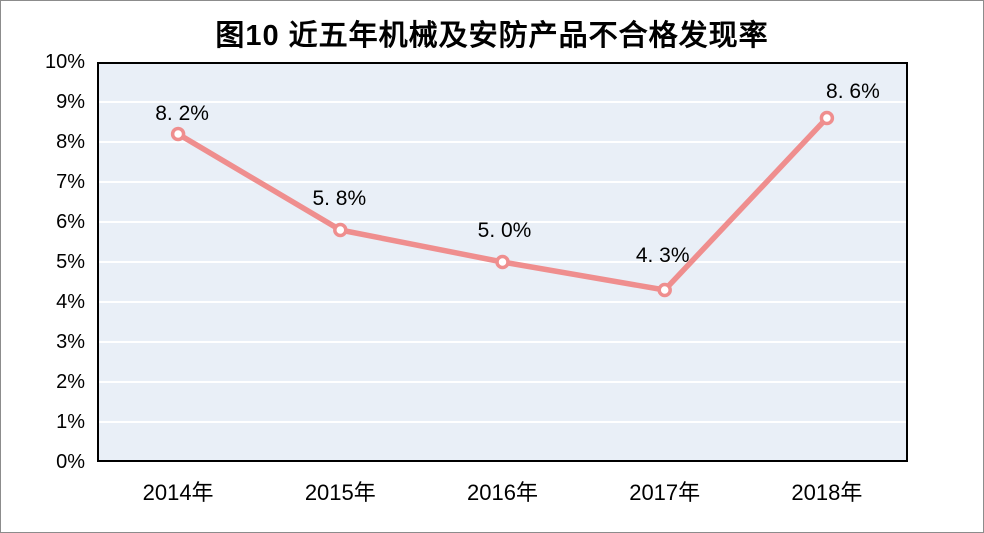 The image size is (984, 533). What do you see at coordinates (502, 422) in the screenshot?
I see `gridline-1pct` at bounding box center [502, 422].